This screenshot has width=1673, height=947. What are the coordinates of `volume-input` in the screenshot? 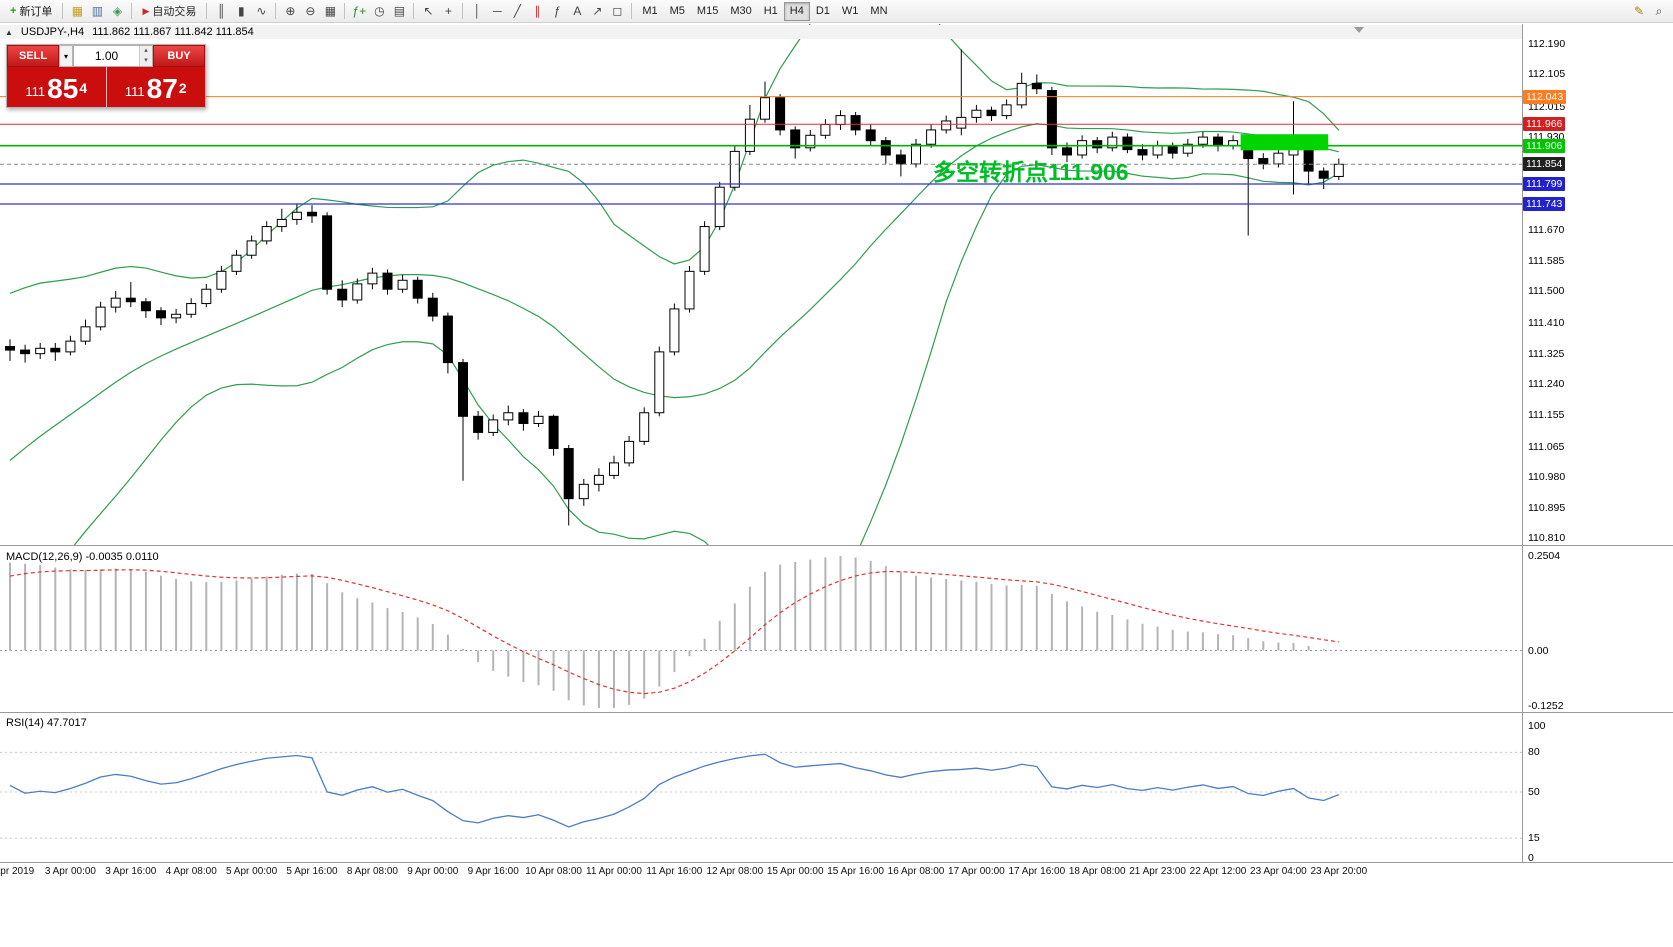 It's located at (106, 56).